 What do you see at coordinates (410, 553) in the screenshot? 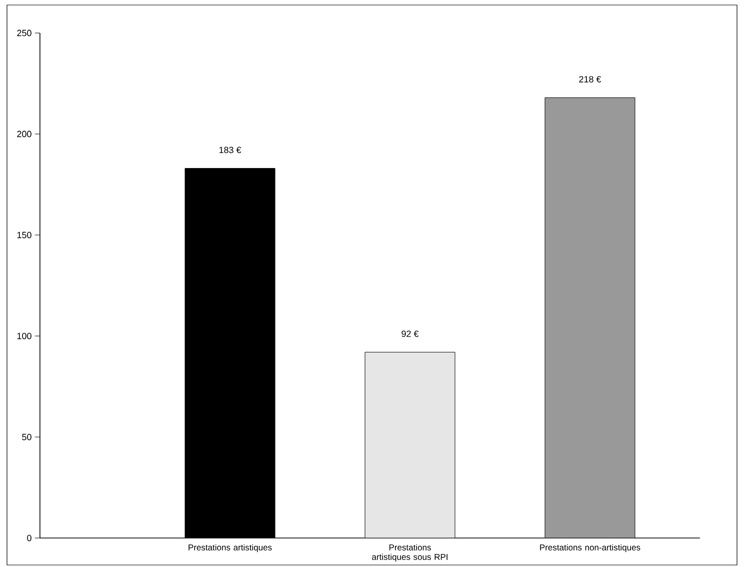
I see `x-tick-label: Prestations artistiques sous RPI` at bounding box center [410, 553].